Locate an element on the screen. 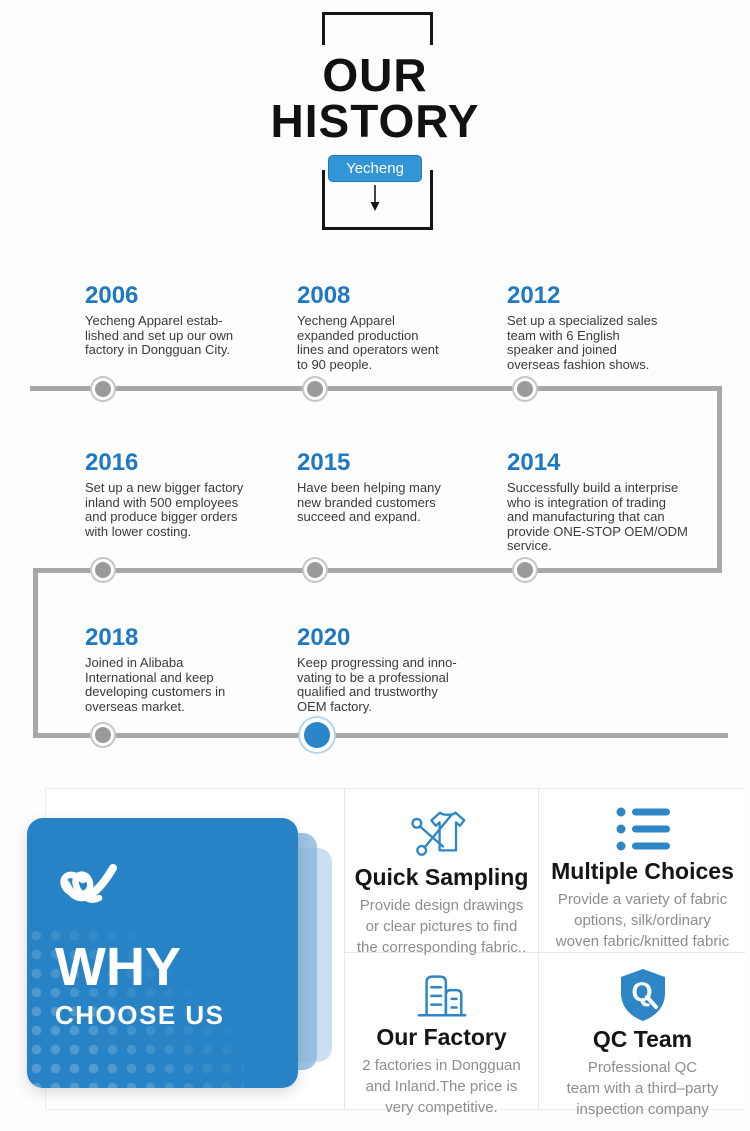  timeline-dot-2020-active is located at coordinates (317, 735).